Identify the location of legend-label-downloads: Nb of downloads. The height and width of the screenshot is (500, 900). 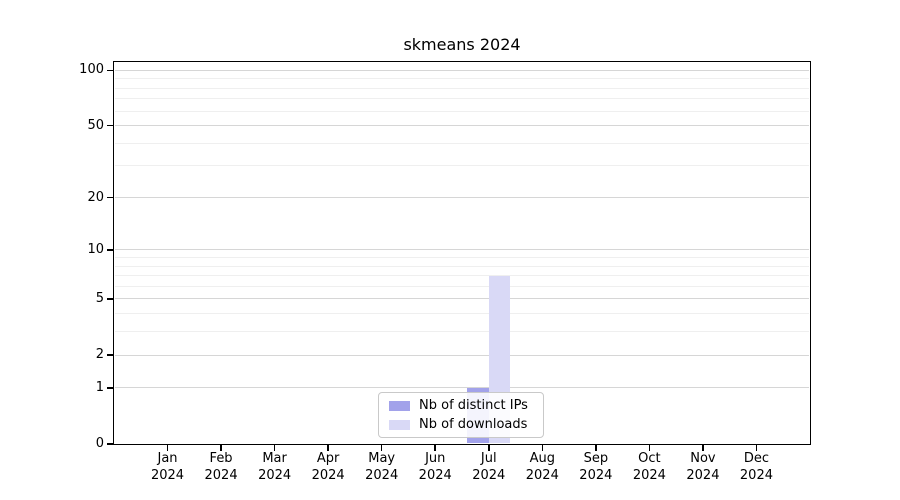
(473, 424).